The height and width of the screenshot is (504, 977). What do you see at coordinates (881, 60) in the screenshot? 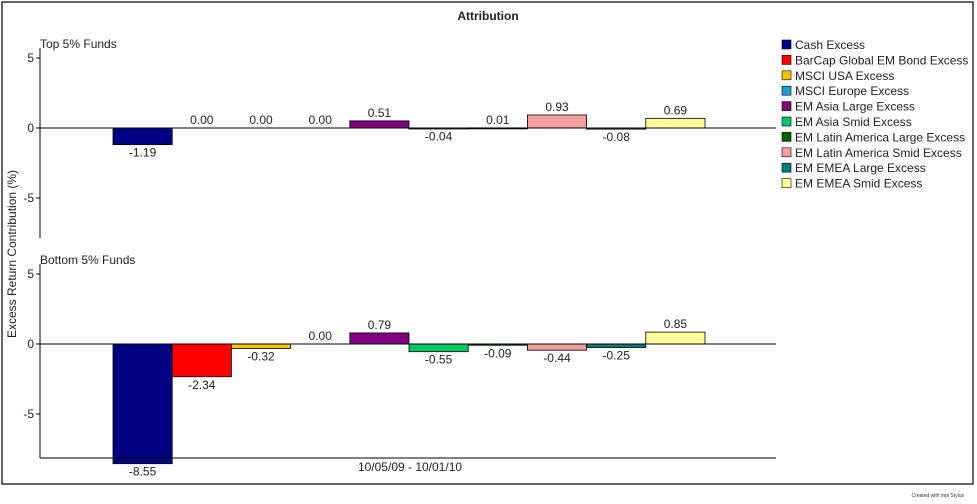
I see `legend-label: BarCap Global EM Bond Excess` at bounding box center [881, 60].